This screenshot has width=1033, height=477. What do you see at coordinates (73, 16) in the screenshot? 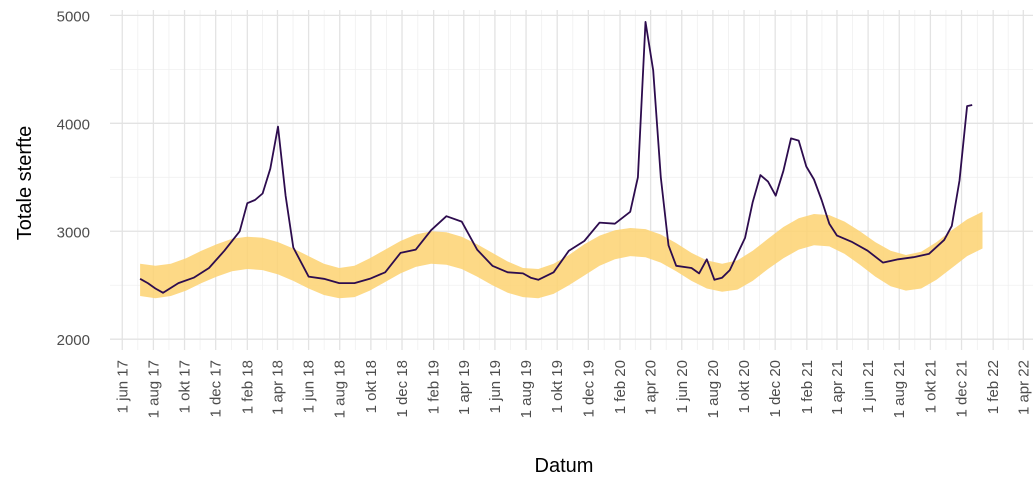
I see `y-tick-label: 5000` at bounding box center [73, 16].